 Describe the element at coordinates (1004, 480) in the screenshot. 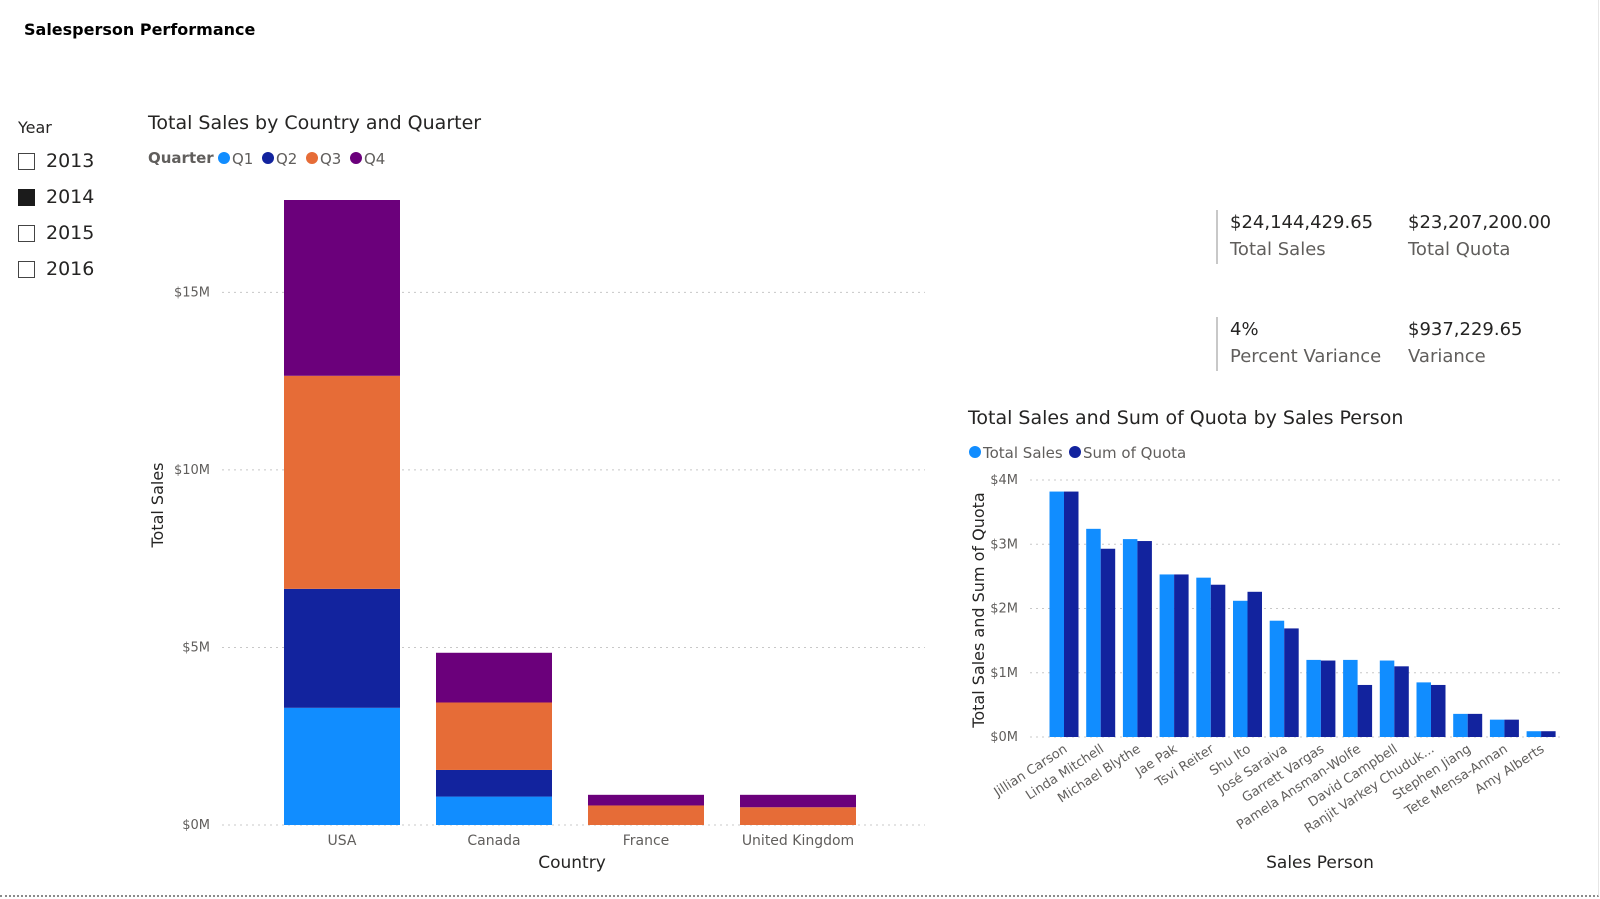

I see `y-tick-label: $4M` at that location.